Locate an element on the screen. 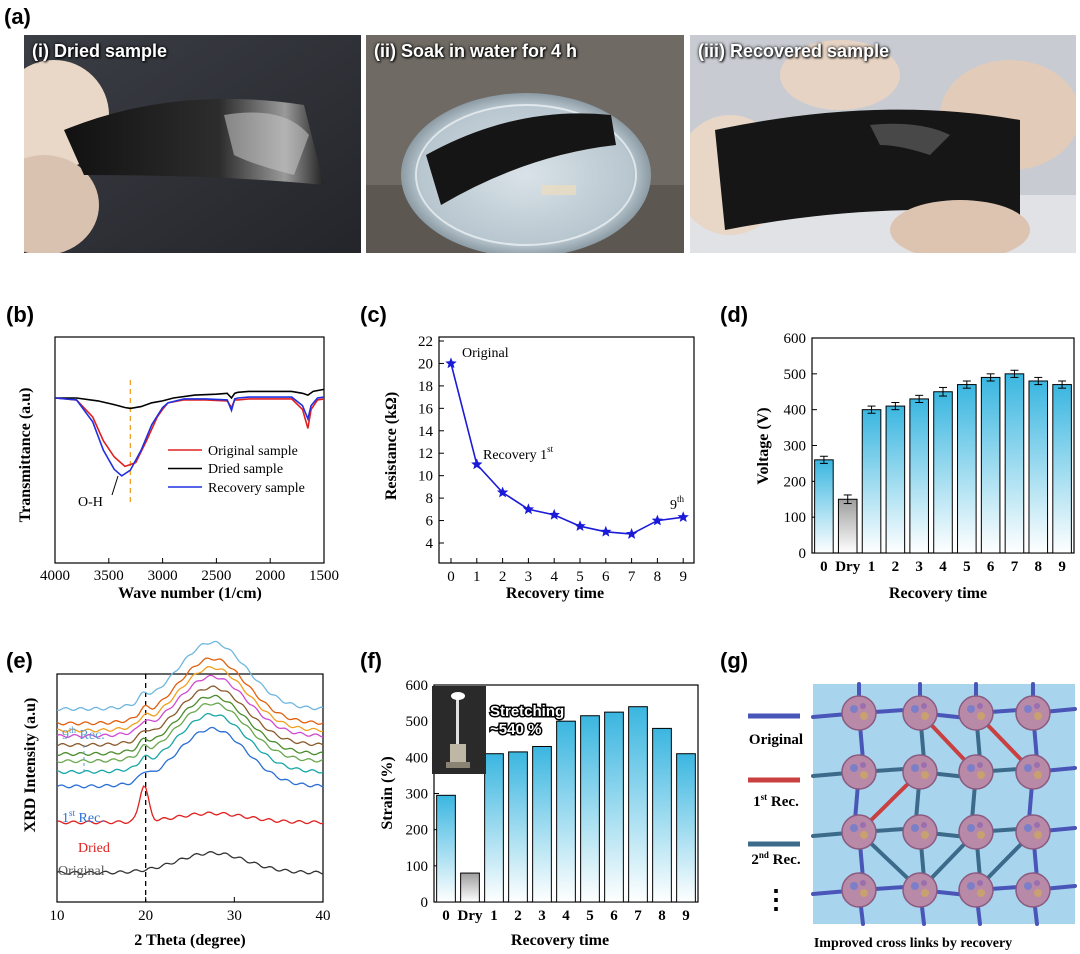  xrd-plot-frame is located at coordinates (190, 788).